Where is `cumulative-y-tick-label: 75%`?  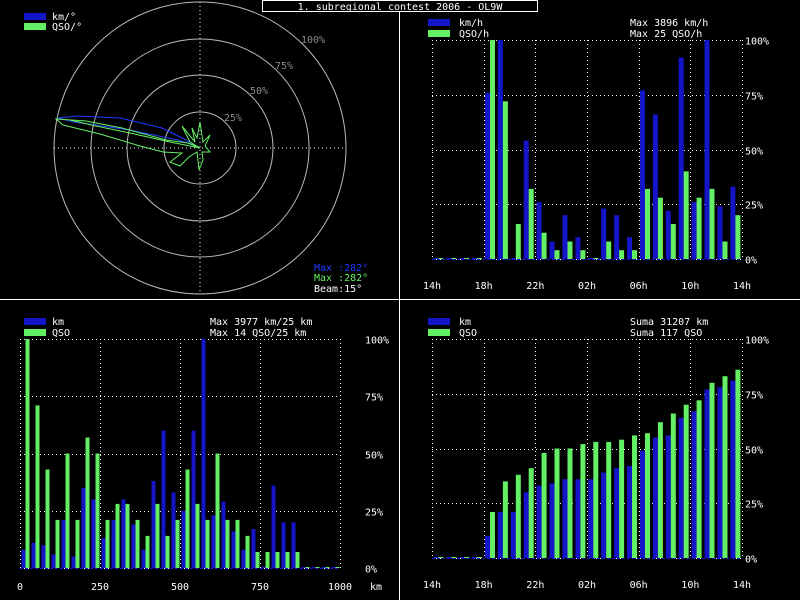 cumulative-y-tick-label: 75% is located at coordinates (754, 396).